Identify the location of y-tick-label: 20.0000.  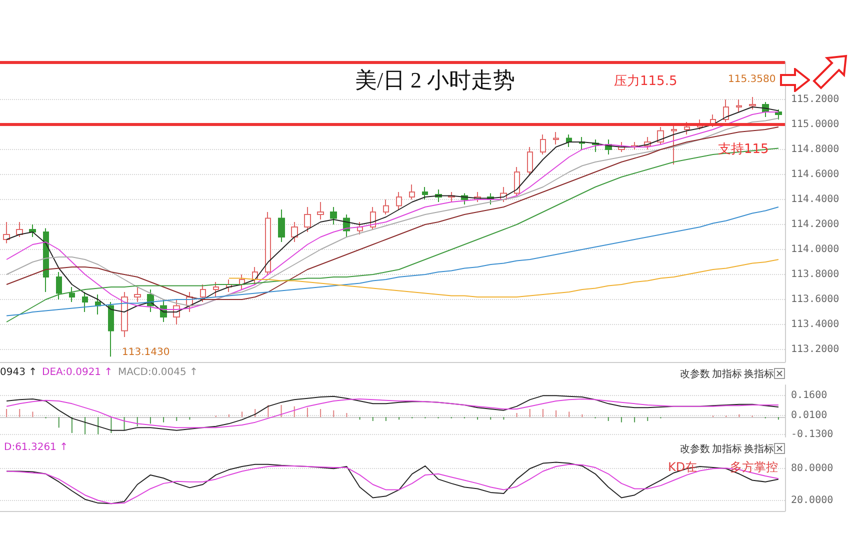
(812, 500).